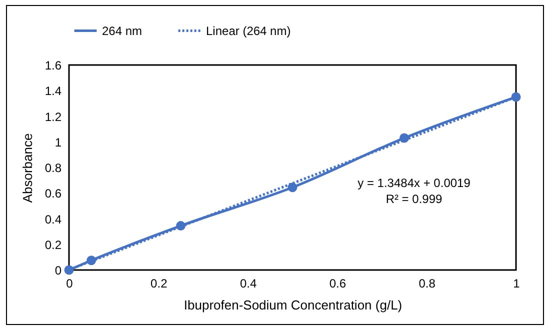 Image resolution: width=550 pixels, height=332 pixels. I want to click on x-tick-label: 0.2, so click(159, 283).